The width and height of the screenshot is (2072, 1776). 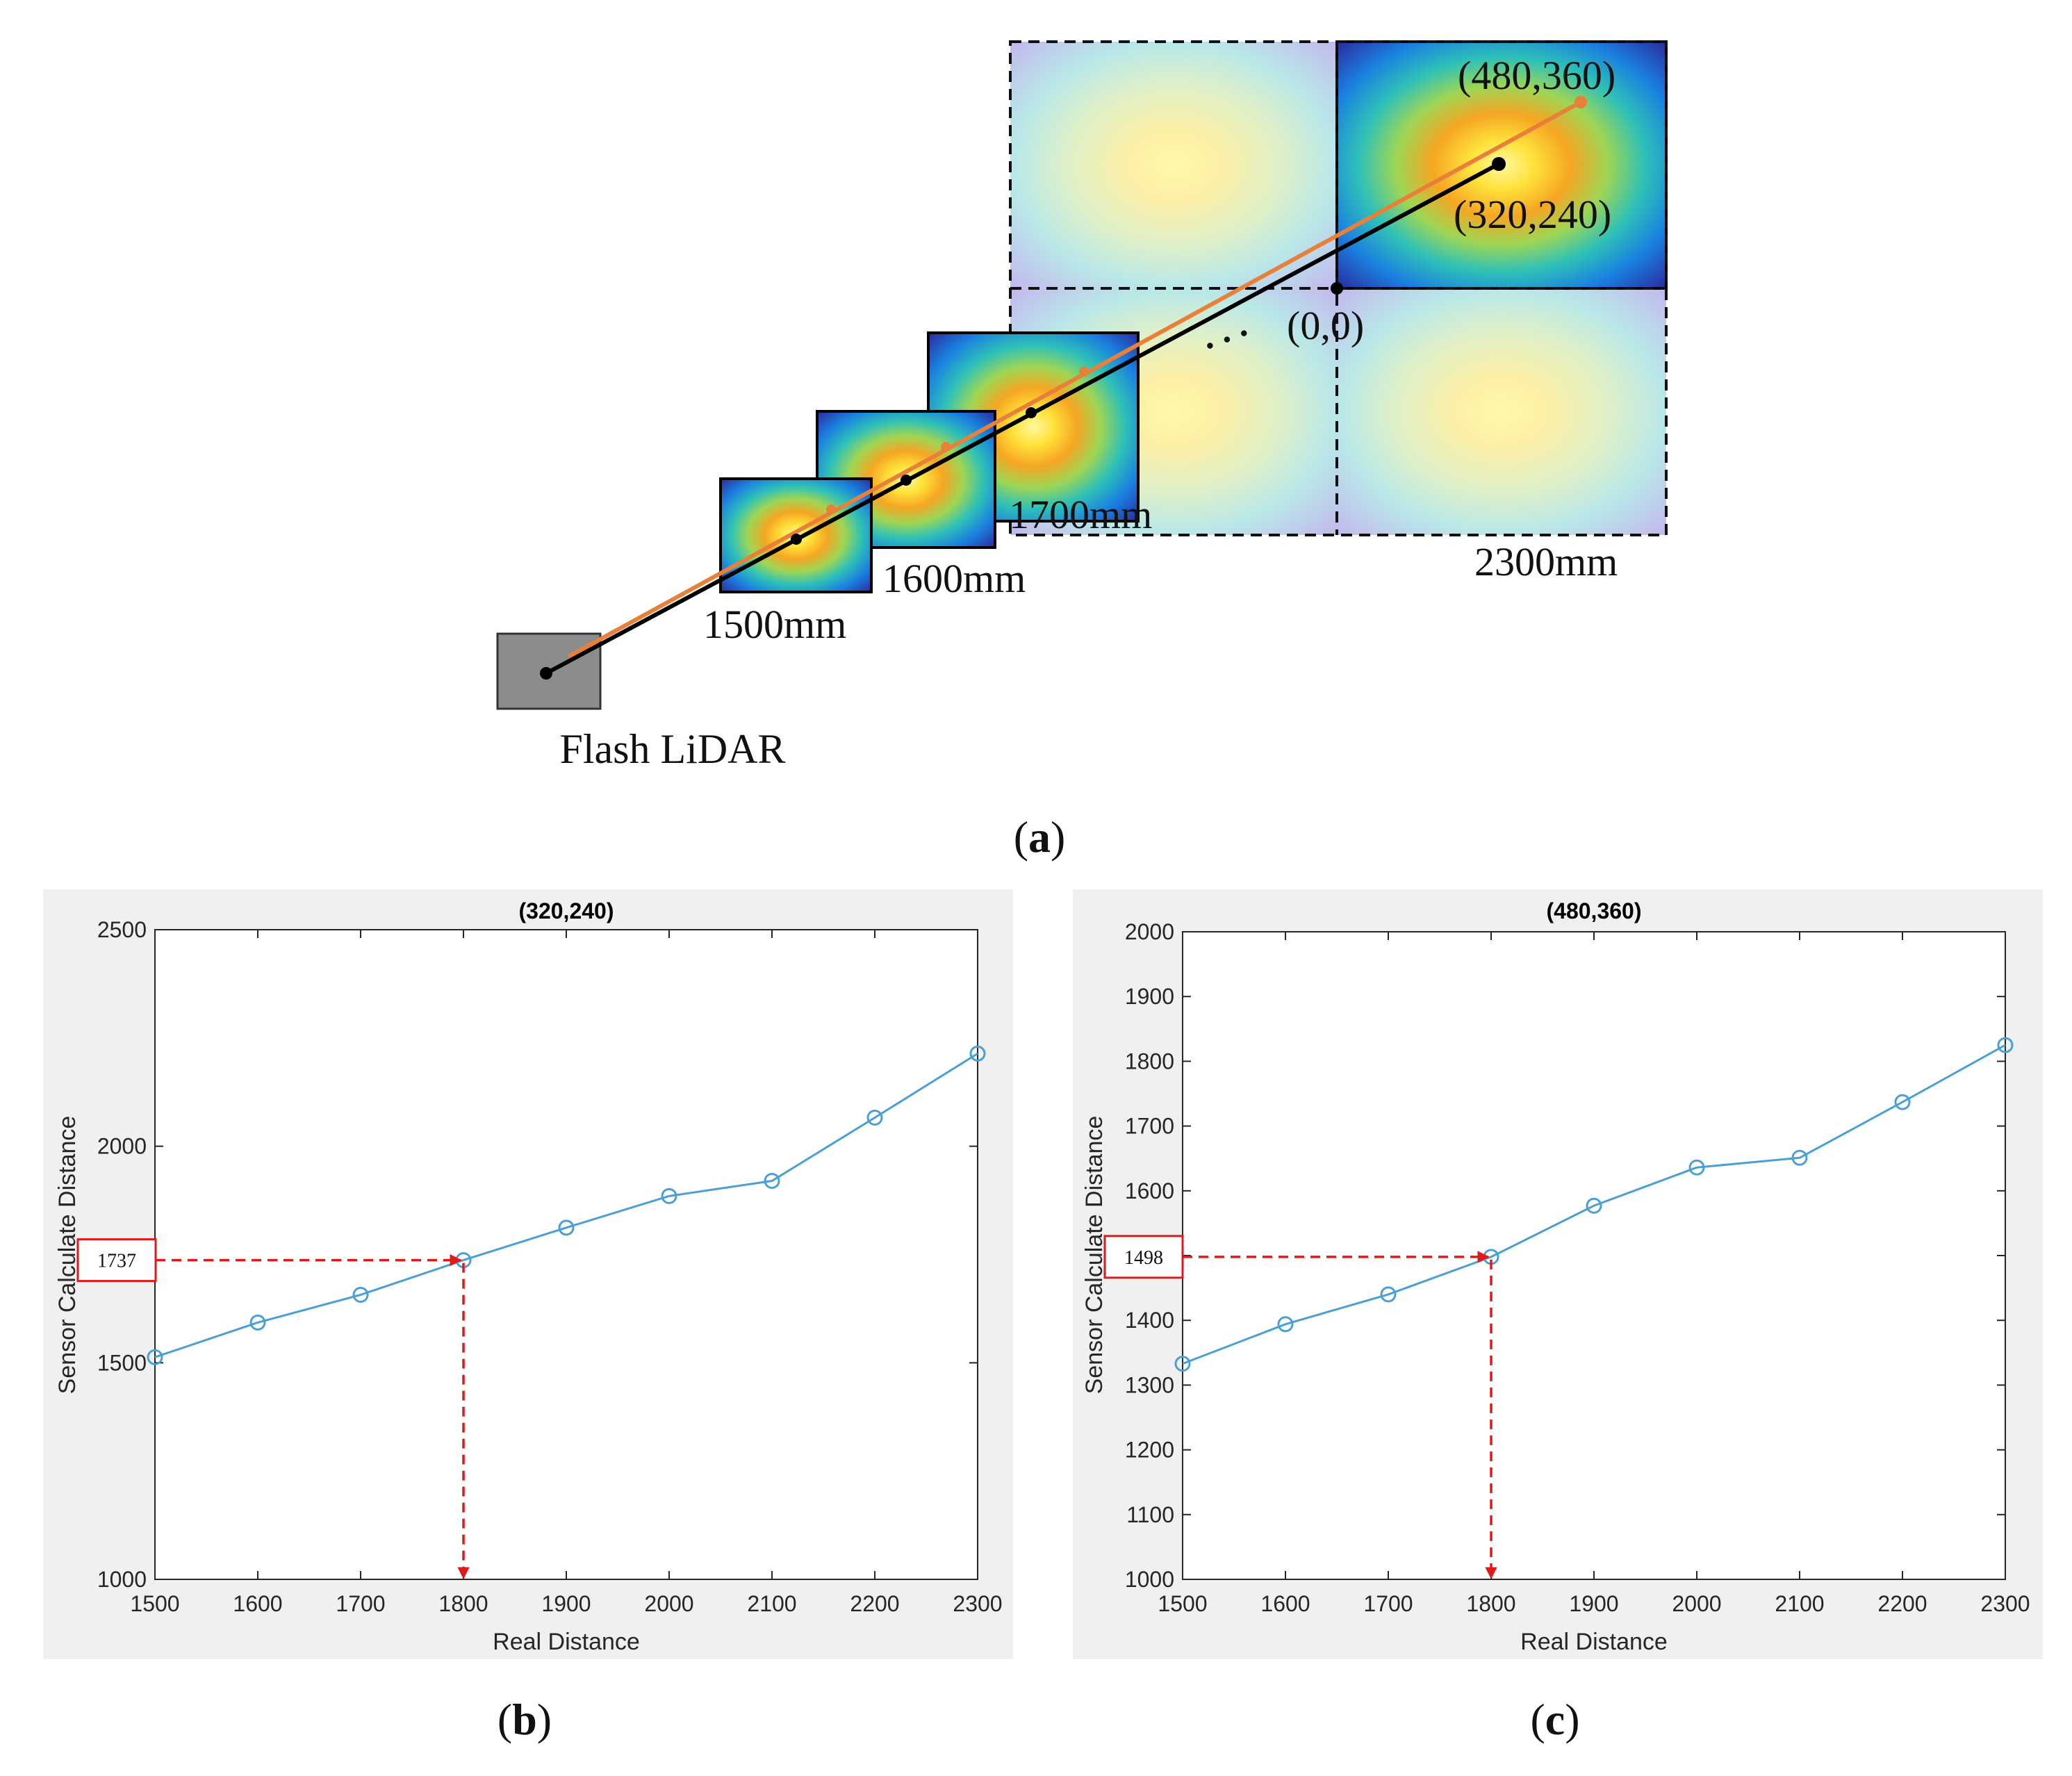 What do you see at coordinates (1285, 1604) in the screenshot?
I see `chart-c-xtick-label: 1600` at bounding box center [1285, 1604].